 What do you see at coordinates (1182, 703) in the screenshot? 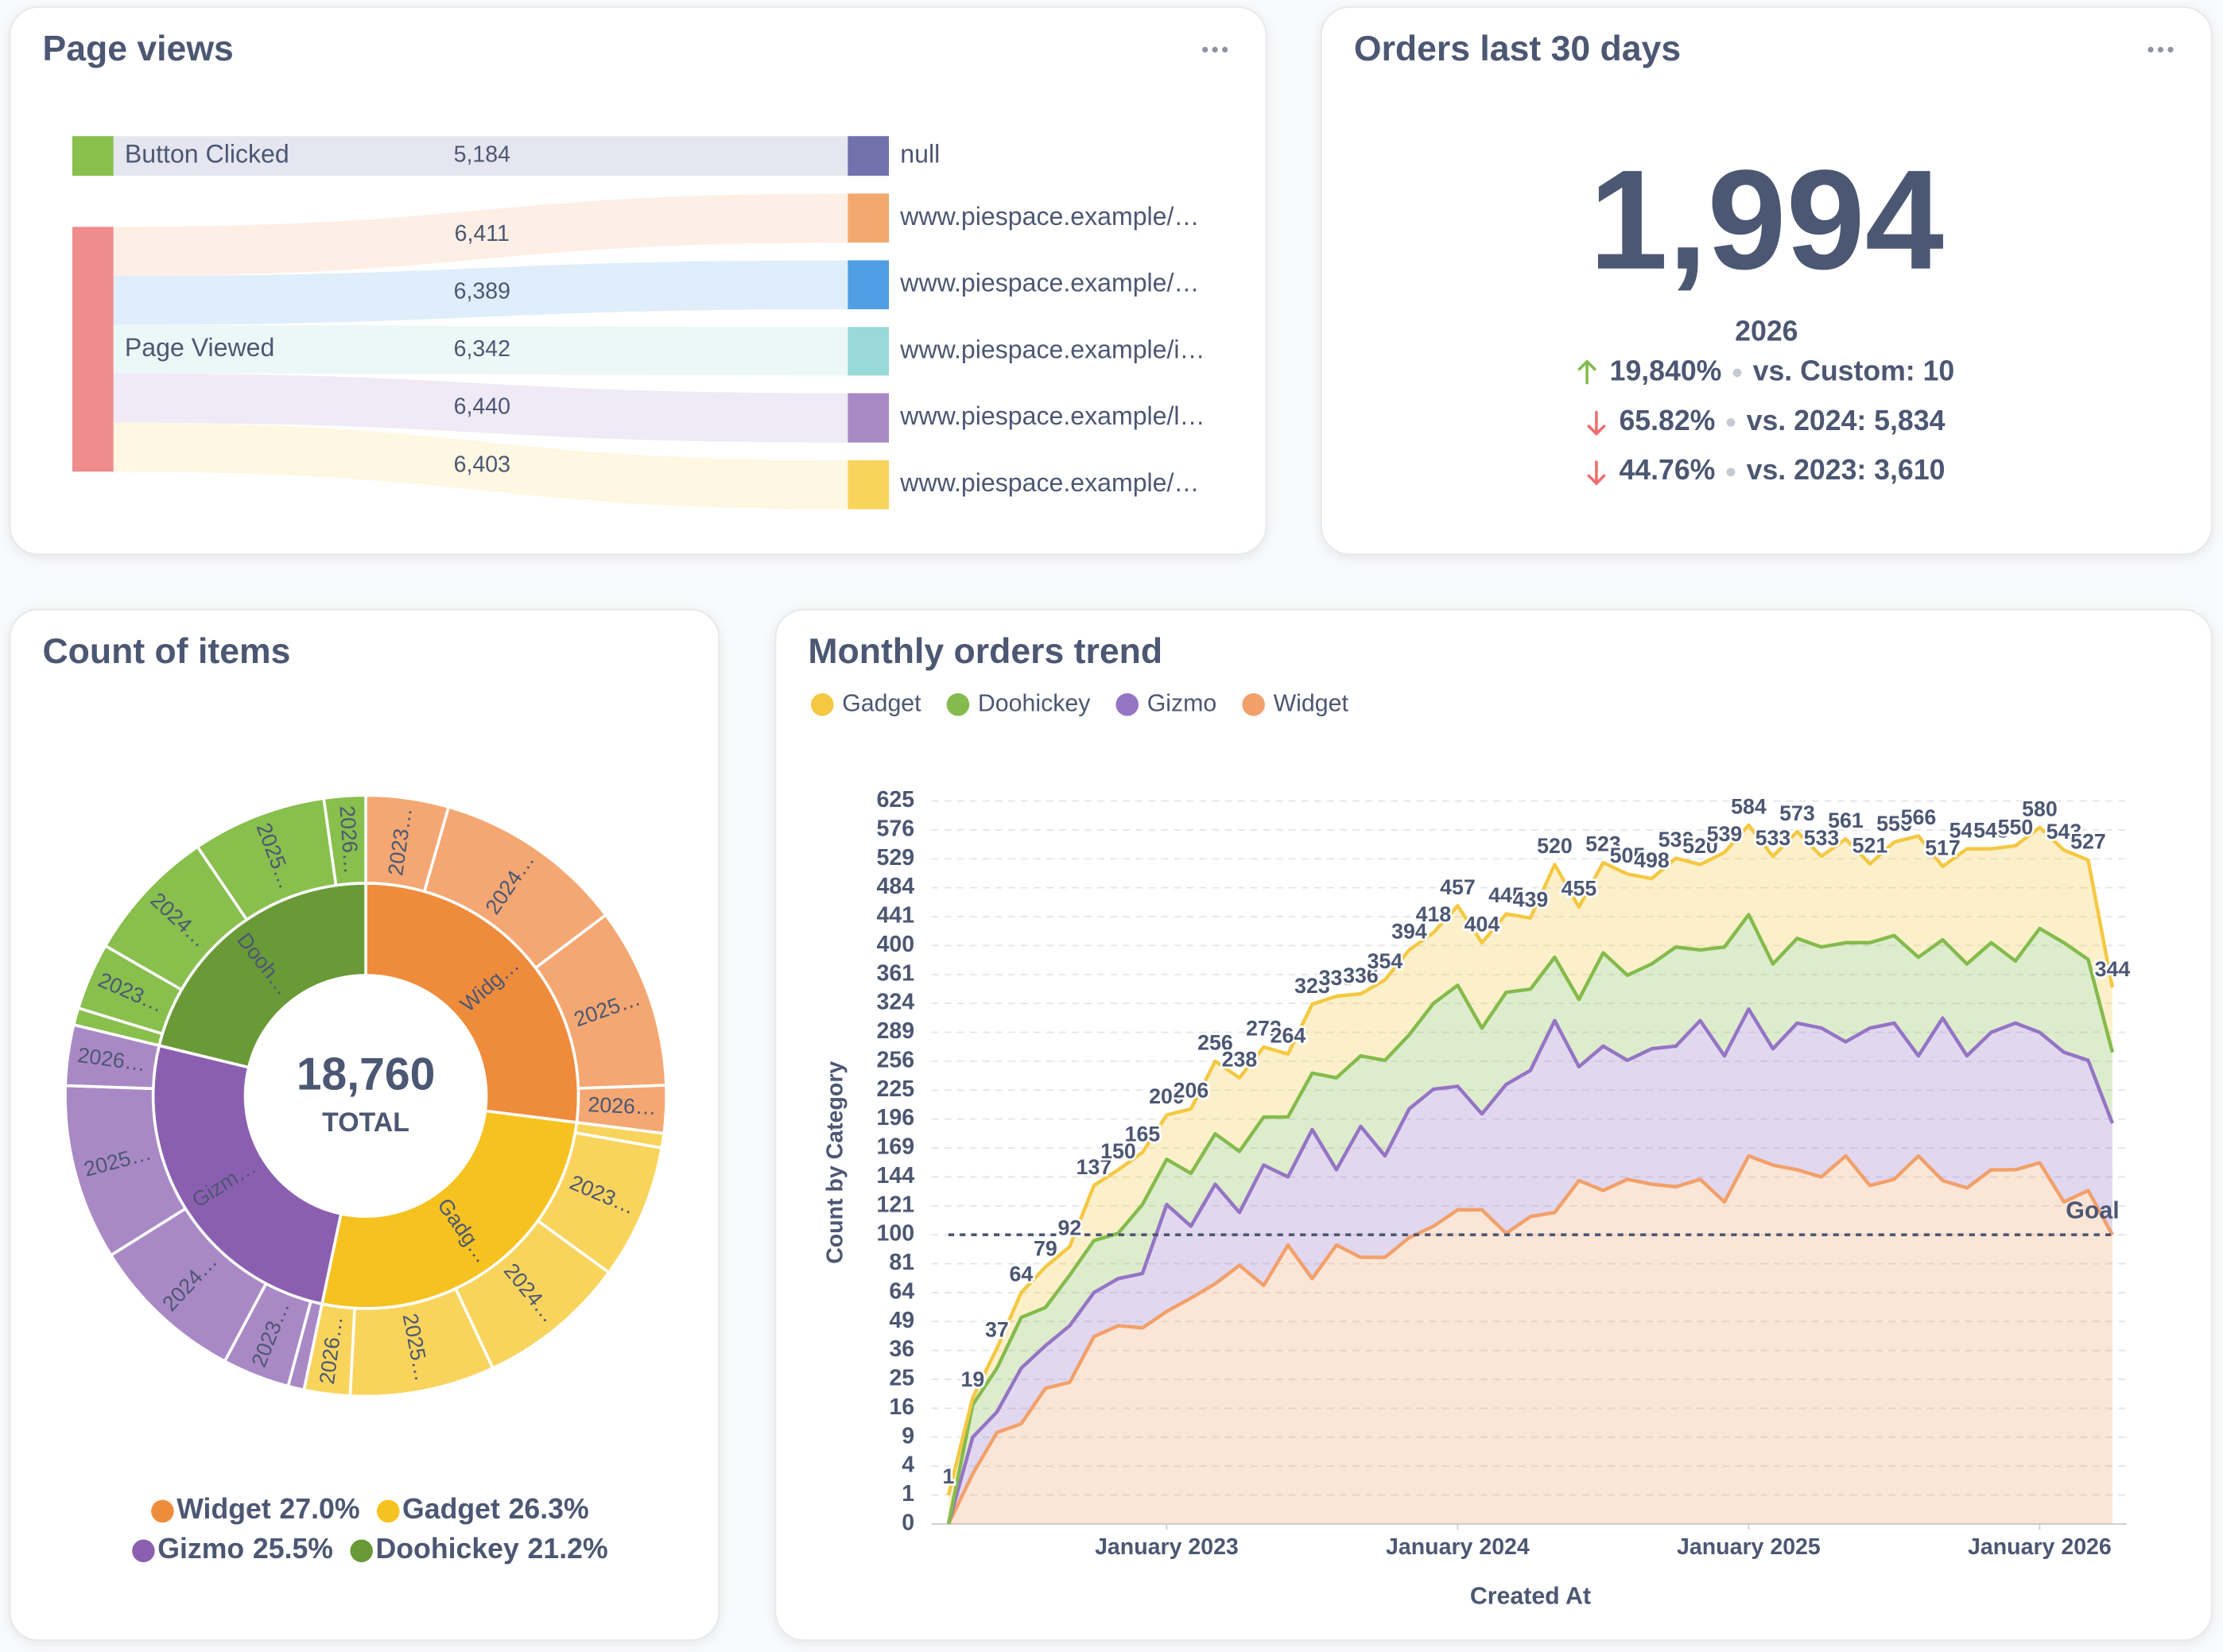
I see `legend-label: Gizmo` at bounding box center [1182, 703].